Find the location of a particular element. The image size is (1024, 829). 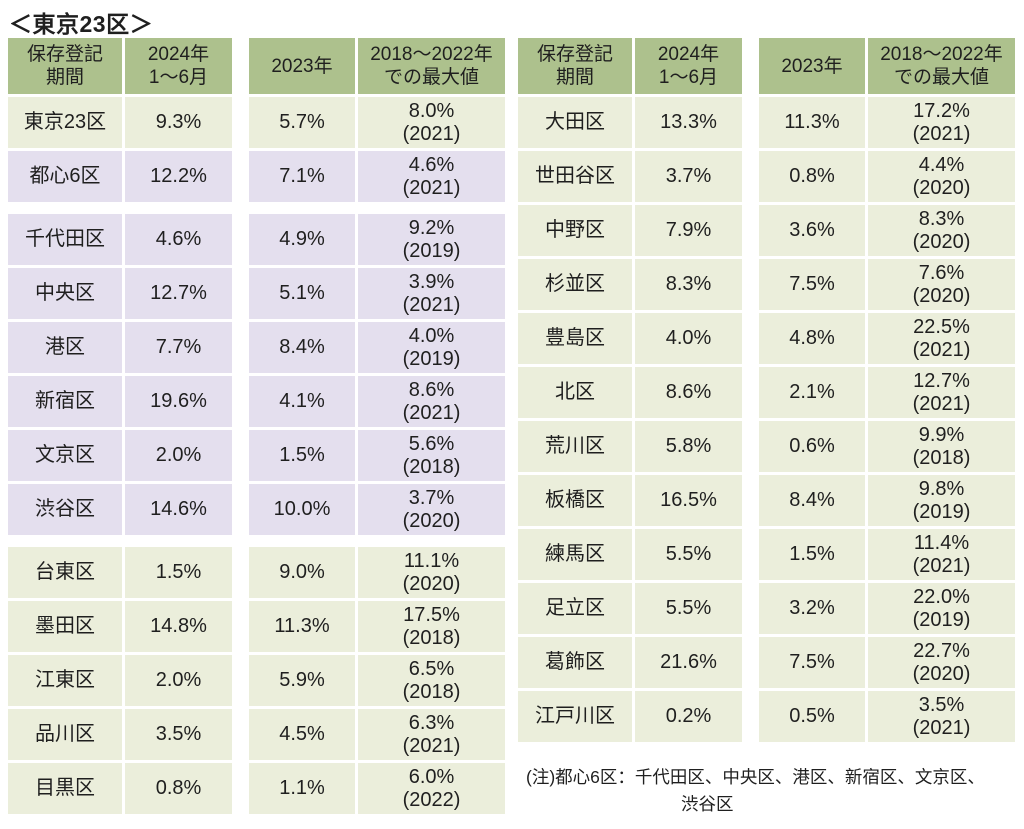

max-value-percent: 4.4% is located at coordinates (941, 164).